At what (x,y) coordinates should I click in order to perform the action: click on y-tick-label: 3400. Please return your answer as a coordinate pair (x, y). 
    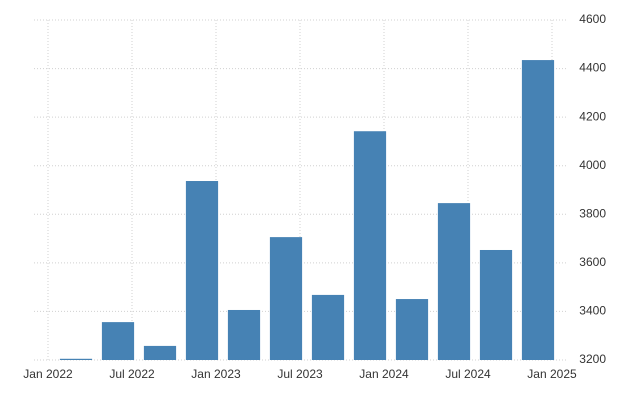
    Looking at the image, I should click on (592, 311).